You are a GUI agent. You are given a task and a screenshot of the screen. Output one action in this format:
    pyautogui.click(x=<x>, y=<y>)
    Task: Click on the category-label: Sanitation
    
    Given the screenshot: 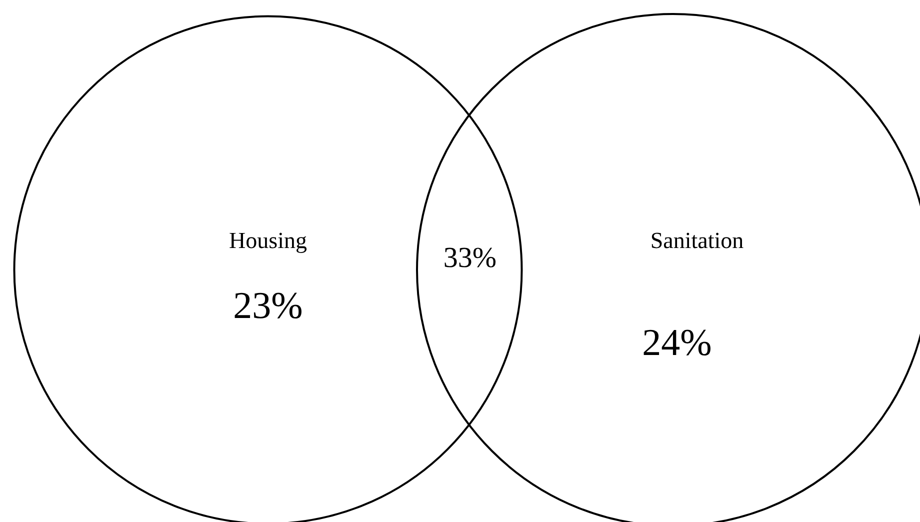 What is the action you would take?
    pyautogui.click(x=697, y=240)
    